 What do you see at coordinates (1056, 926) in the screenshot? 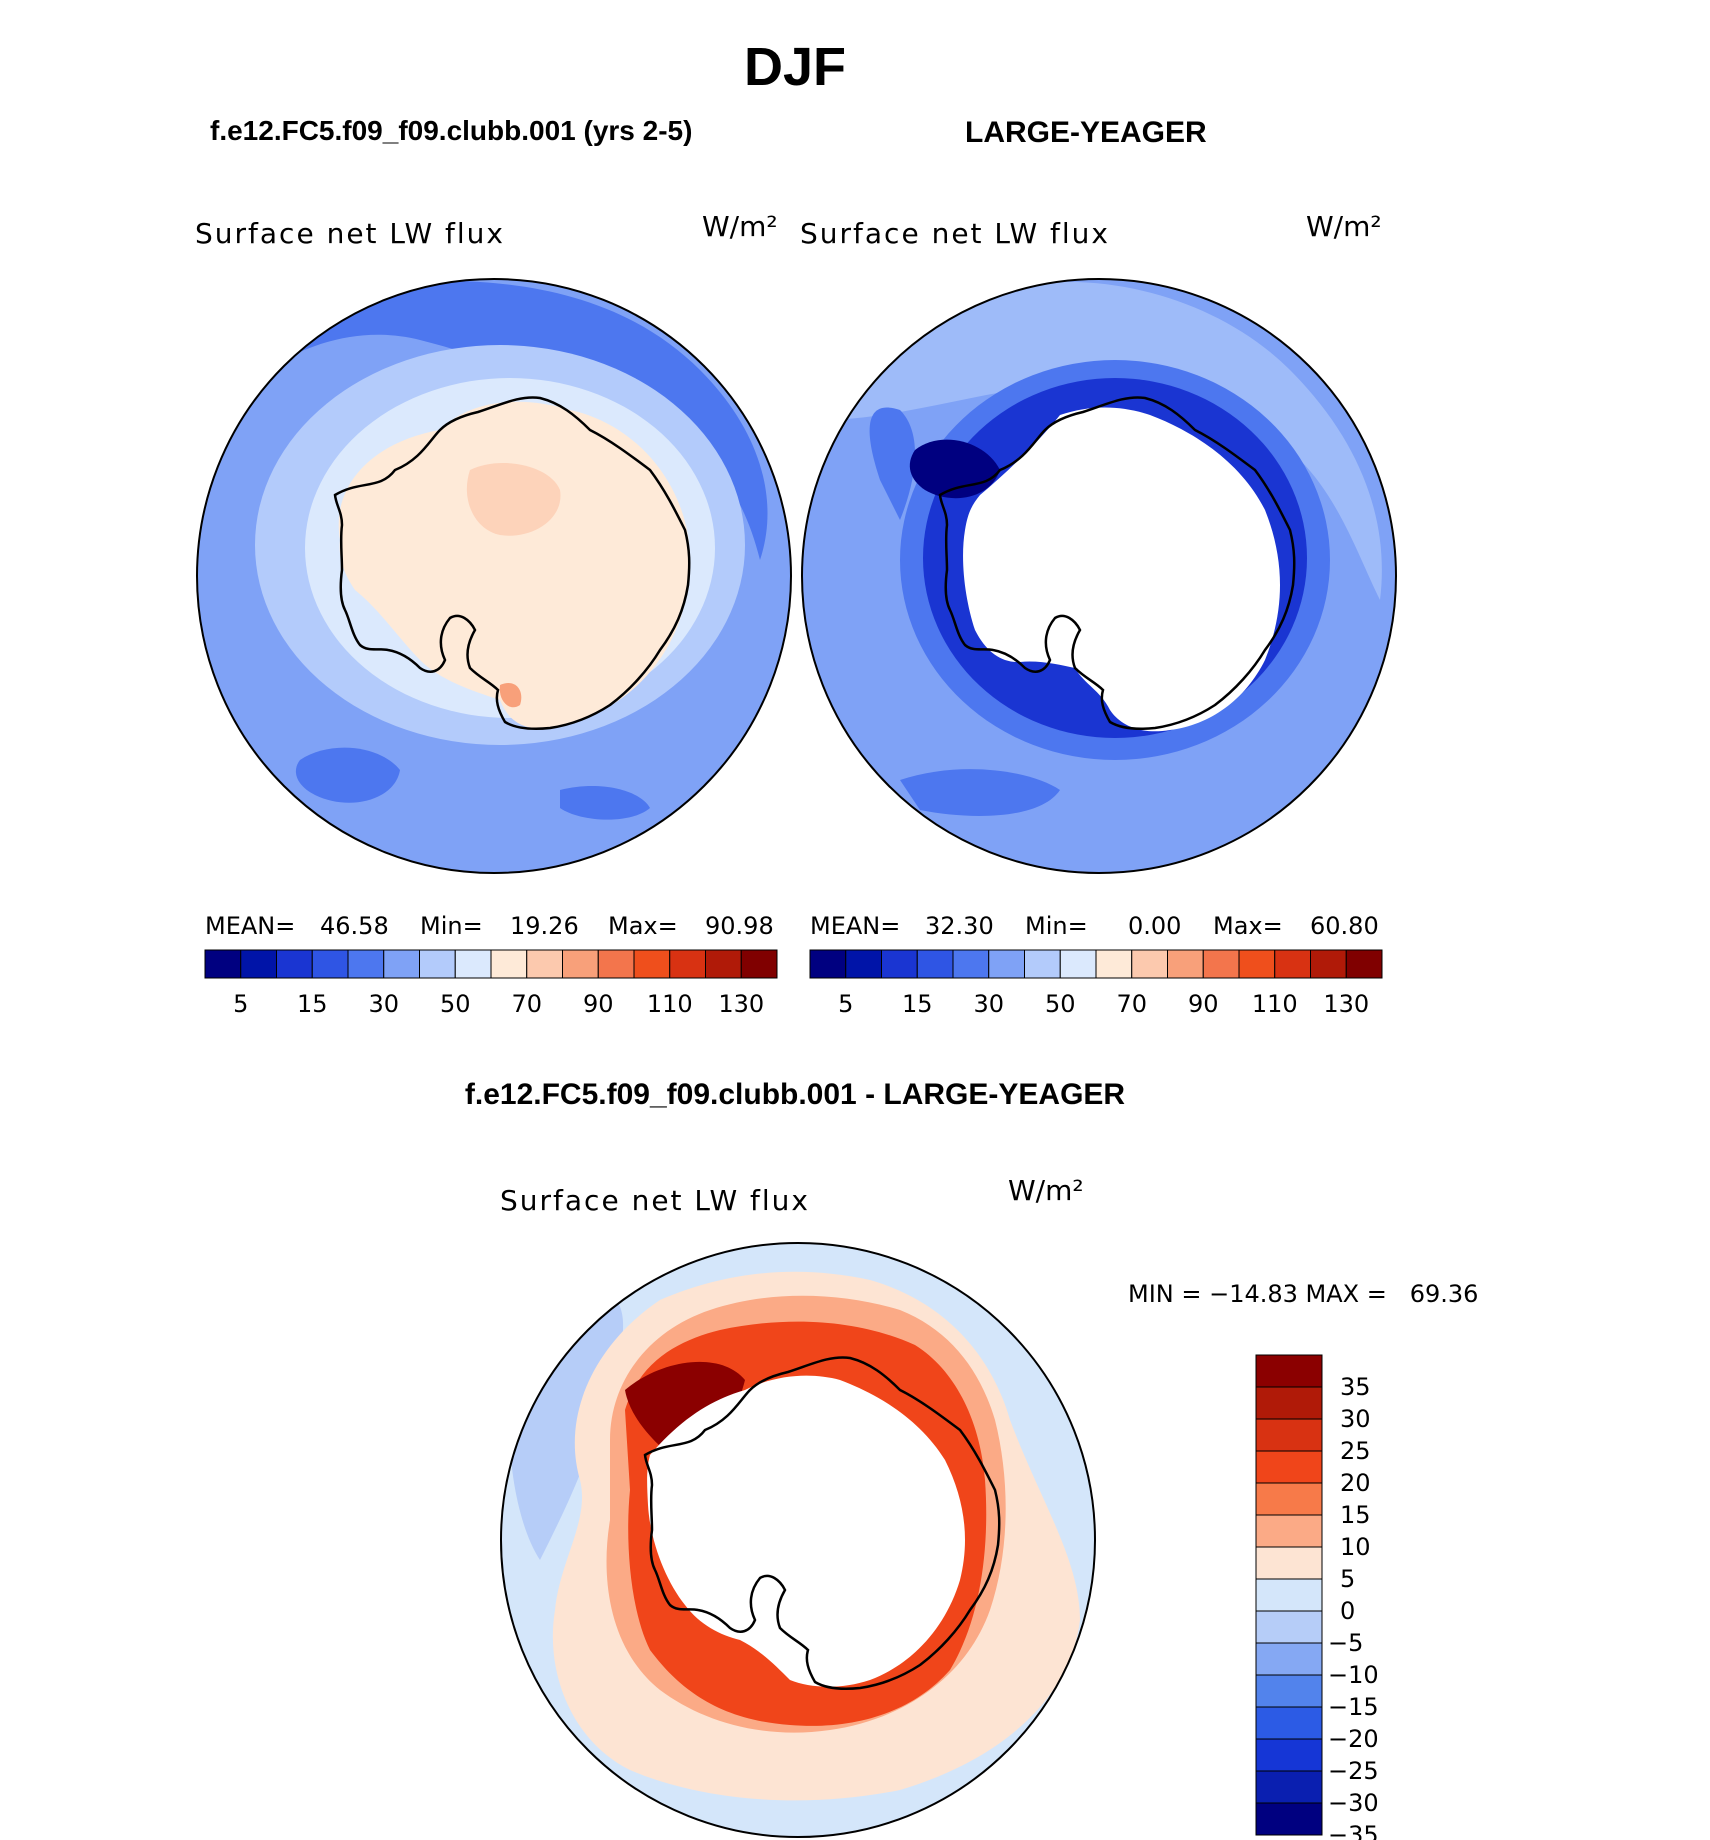
I see `panel-b-min-label: Min=` at bounding box center [1056, 926].